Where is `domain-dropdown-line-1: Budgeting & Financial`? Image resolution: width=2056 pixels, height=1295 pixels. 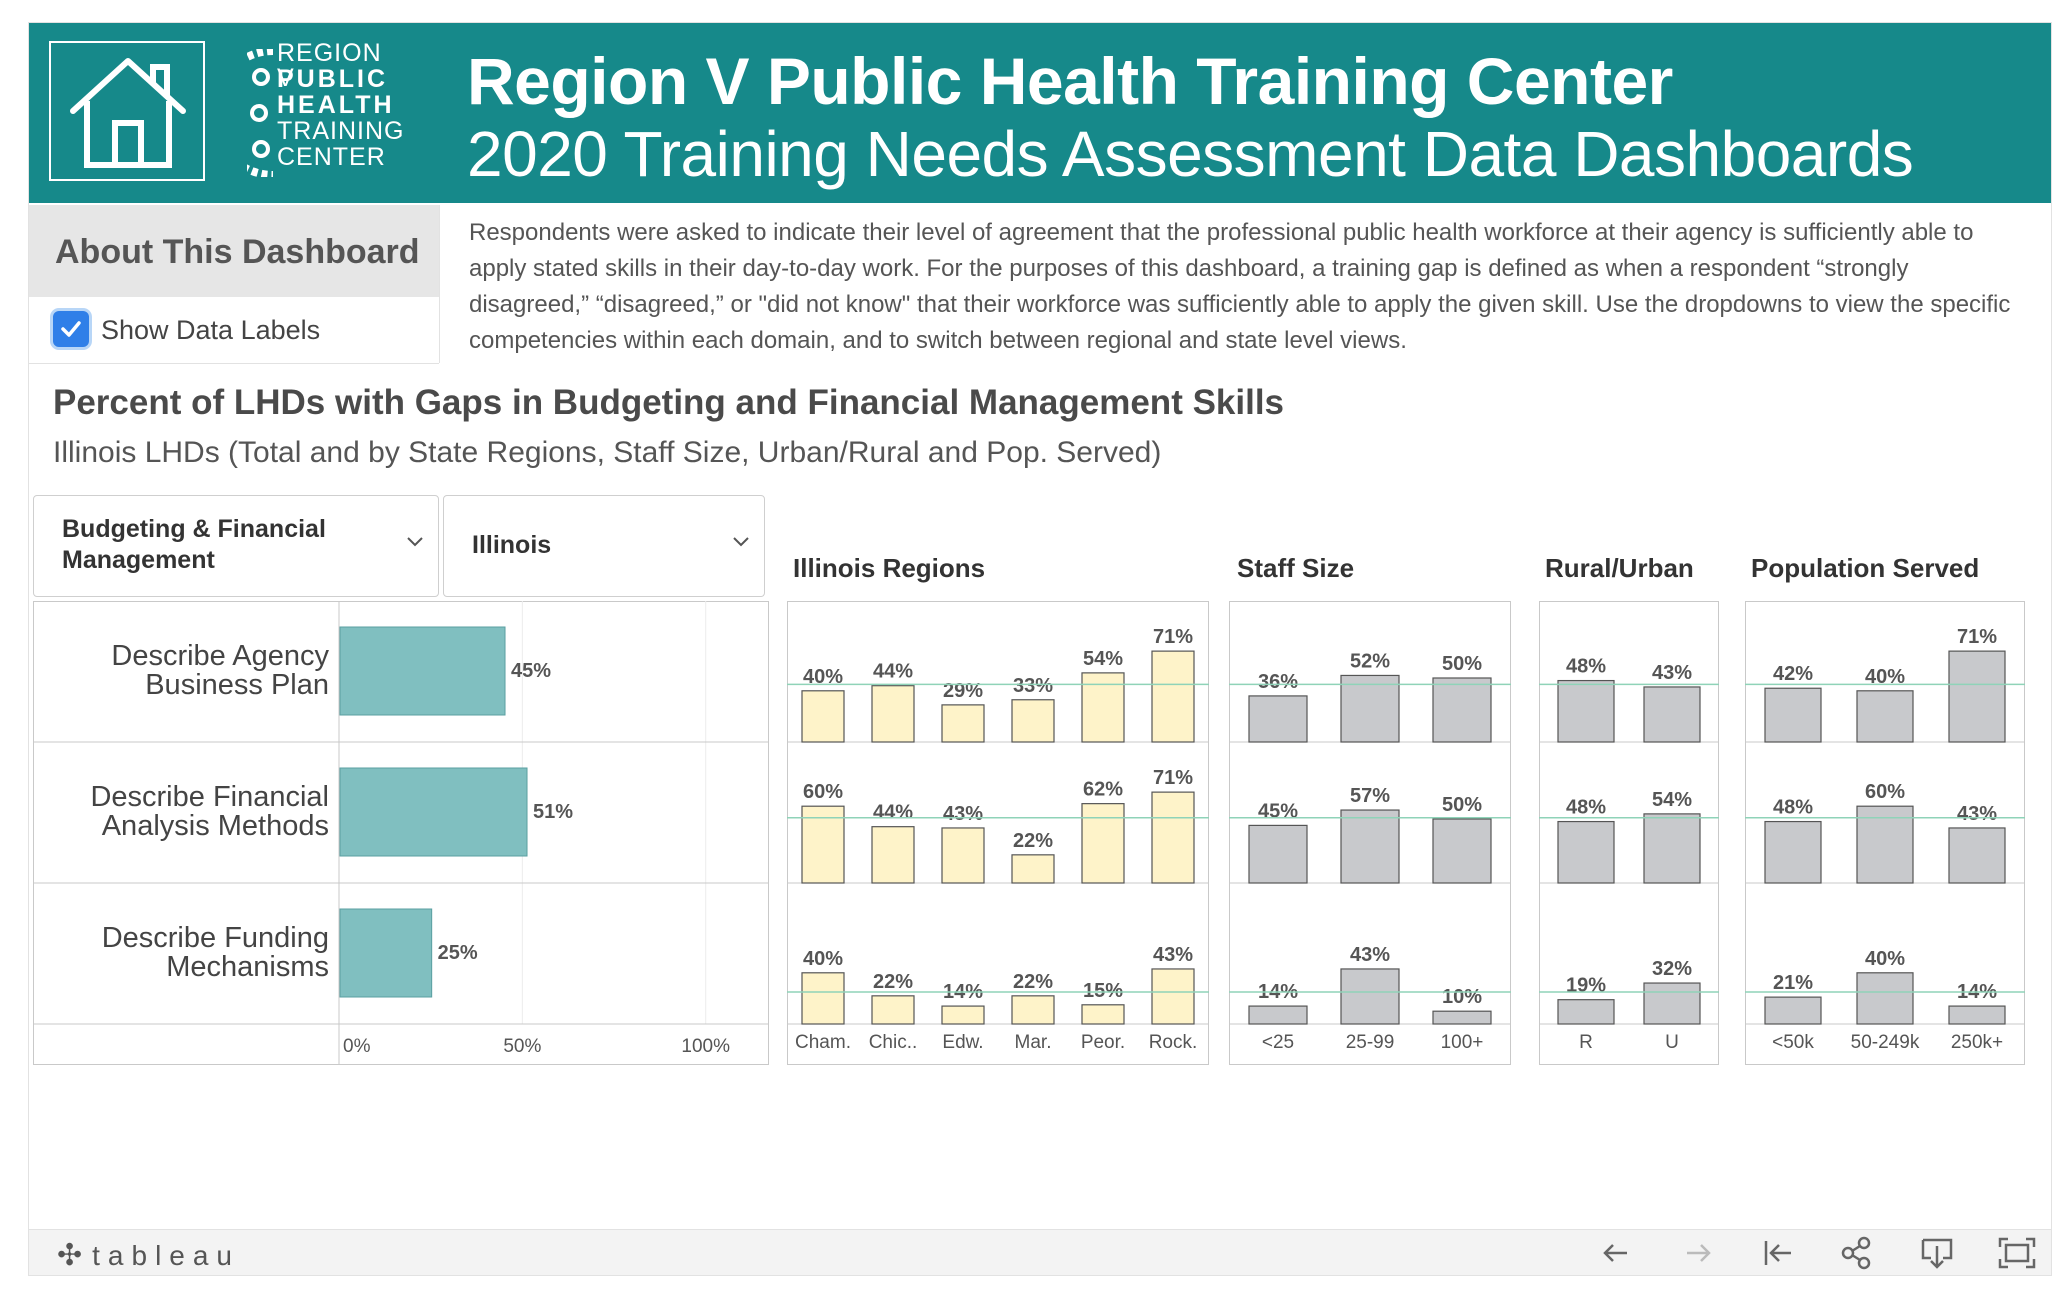 domain-dropdown-line-1: Budgeting & Financial is located at coordinates (194, 529).